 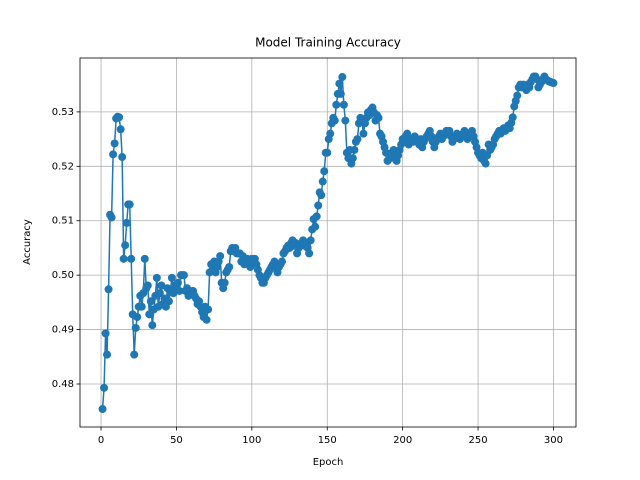 I want to click on x-tick-label: 250, so click(x=478, y=440).